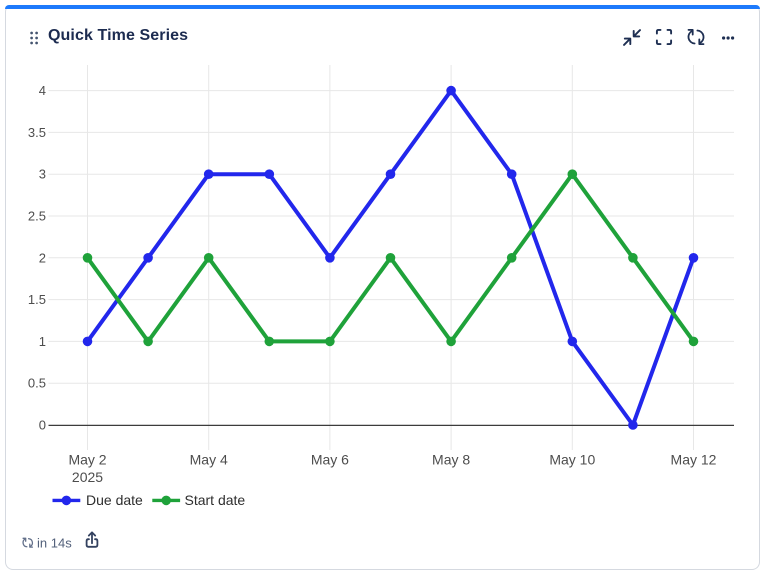 The height and width of the screenshot is (580, 769). What do you see at coordinates (215, 500) in the screenshot?
I see `svg-text: Start date` at bounding box center [215, 500].